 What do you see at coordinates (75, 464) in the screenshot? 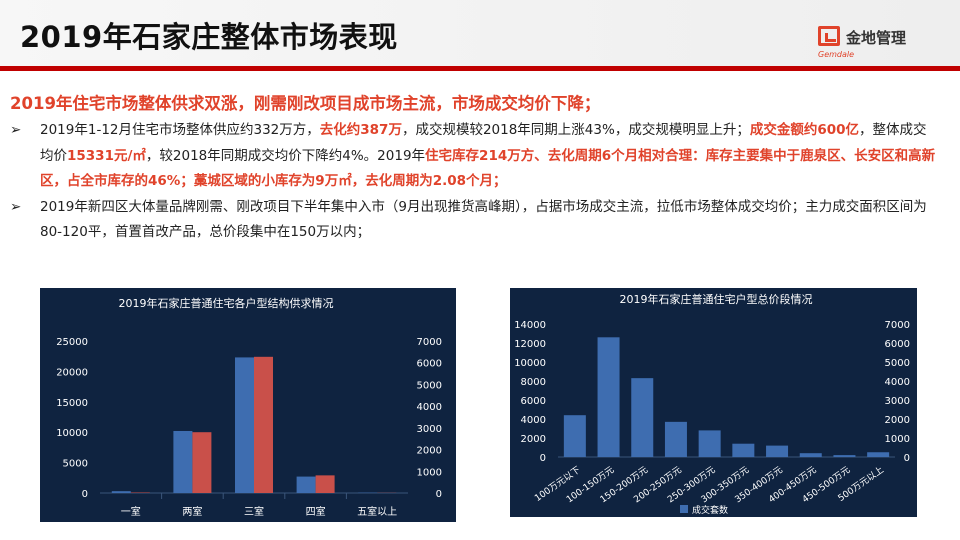
I see `y-tick-label: 5000` at bounding box center [75, 464].